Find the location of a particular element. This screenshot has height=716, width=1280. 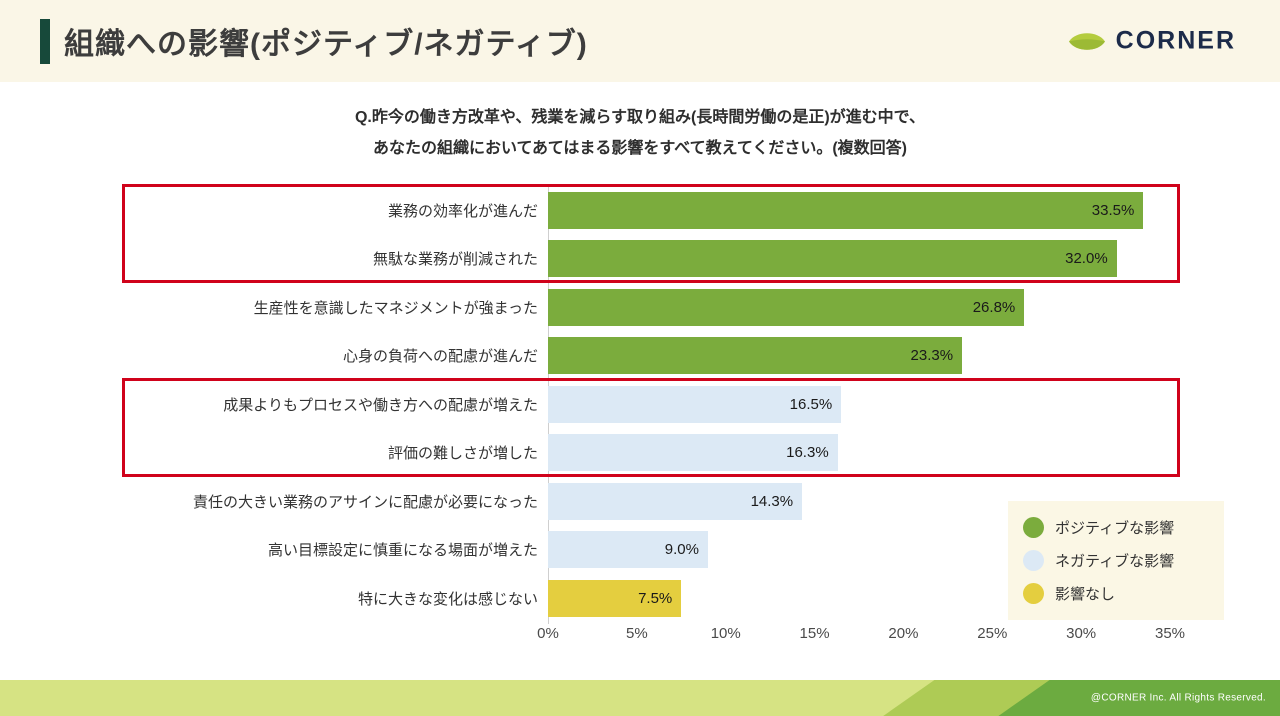

legend-label: ポジティブな影響 is located at coordinates (1115, 528).